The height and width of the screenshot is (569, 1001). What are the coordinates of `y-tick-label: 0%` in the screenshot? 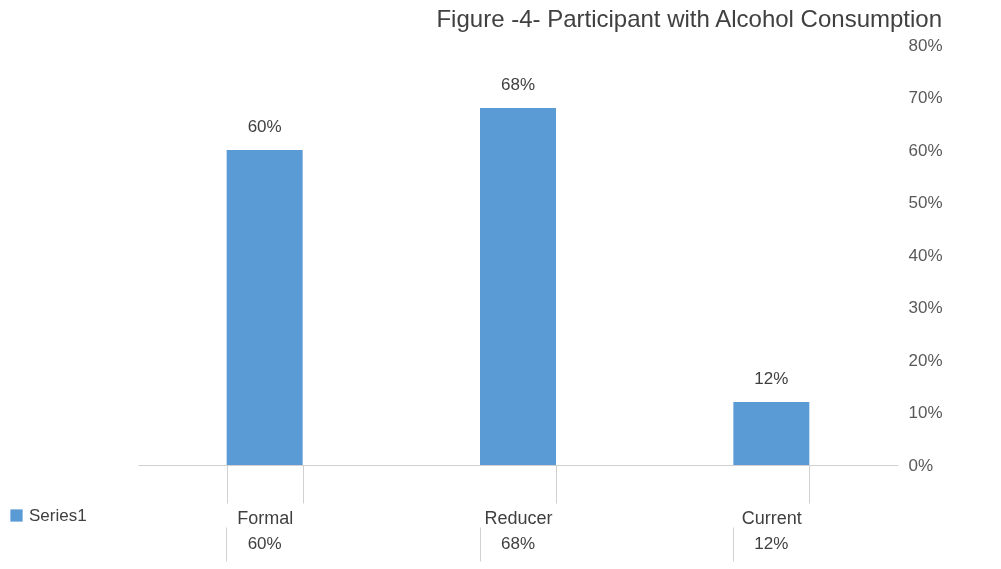 It's located at (921, 465).